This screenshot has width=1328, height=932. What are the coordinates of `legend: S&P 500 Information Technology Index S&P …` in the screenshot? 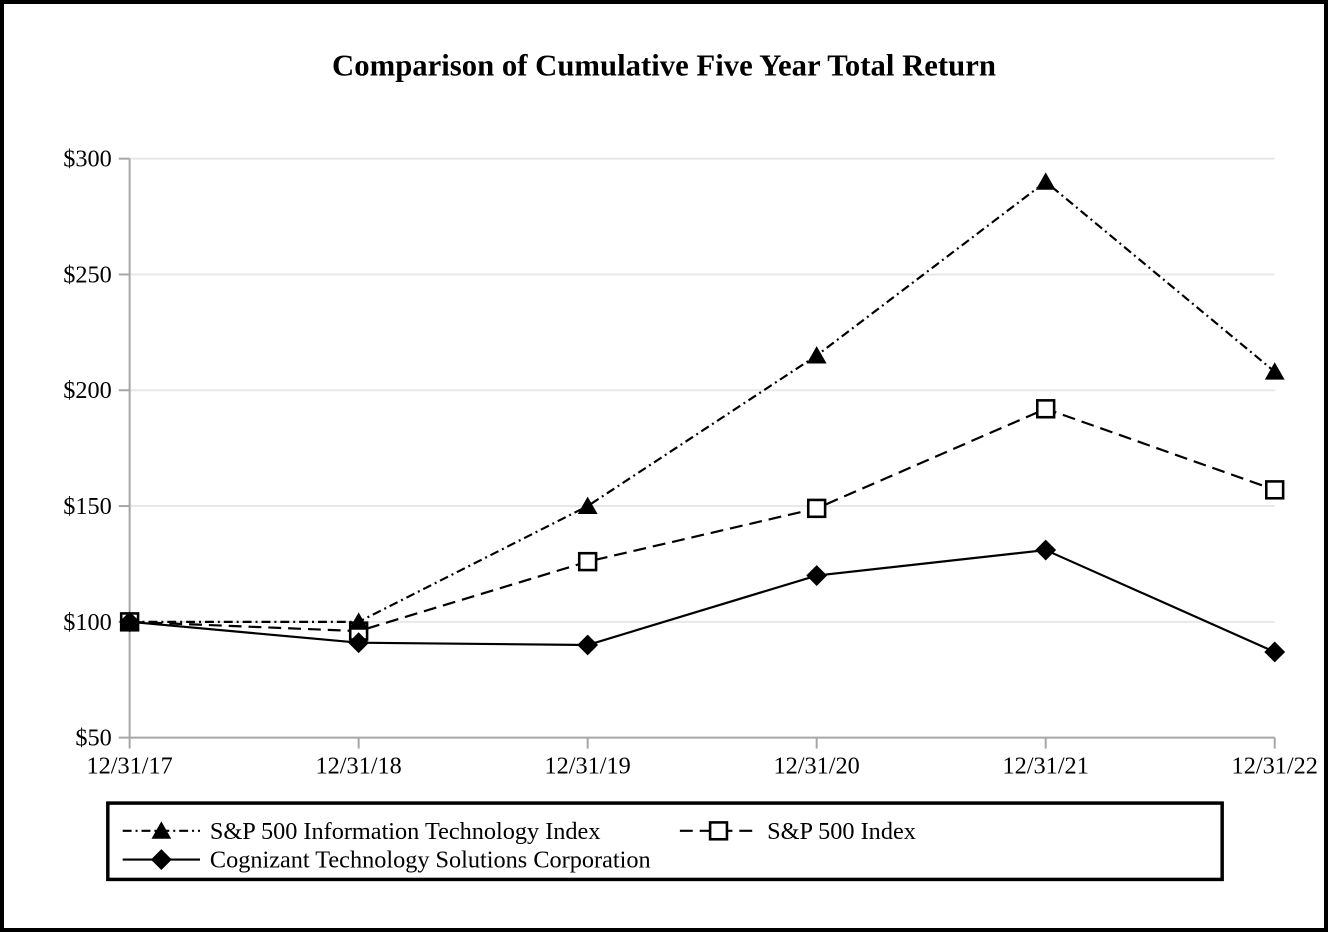 It's located at (665, 841).